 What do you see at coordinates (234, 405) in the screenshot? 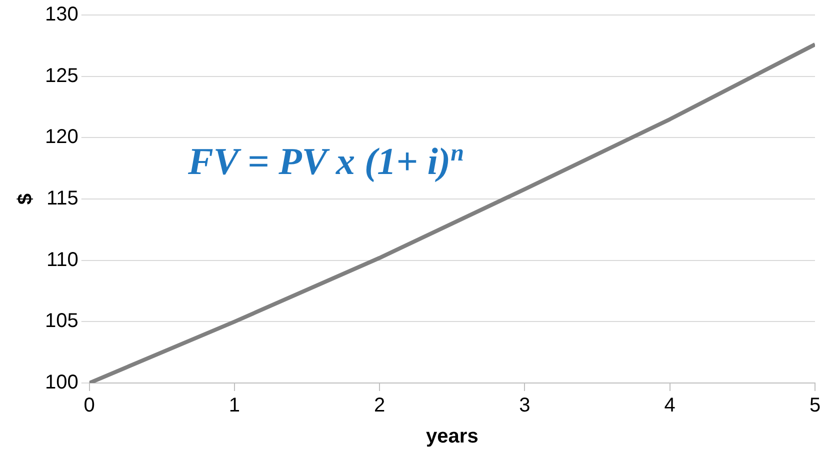
I see `x-tick-label: 1` at bounding box center [234, 405].